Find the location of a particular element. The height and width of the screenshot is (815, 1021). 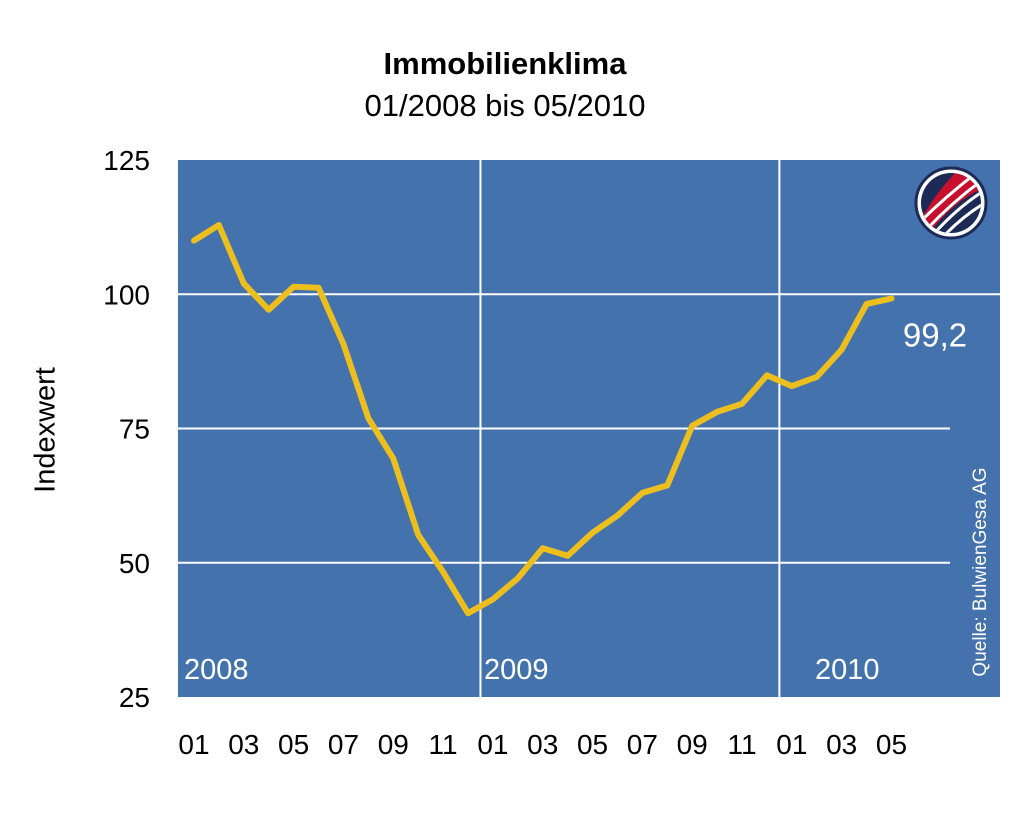

chart-title: Immobilienklima is located at coordinates (505, 63).